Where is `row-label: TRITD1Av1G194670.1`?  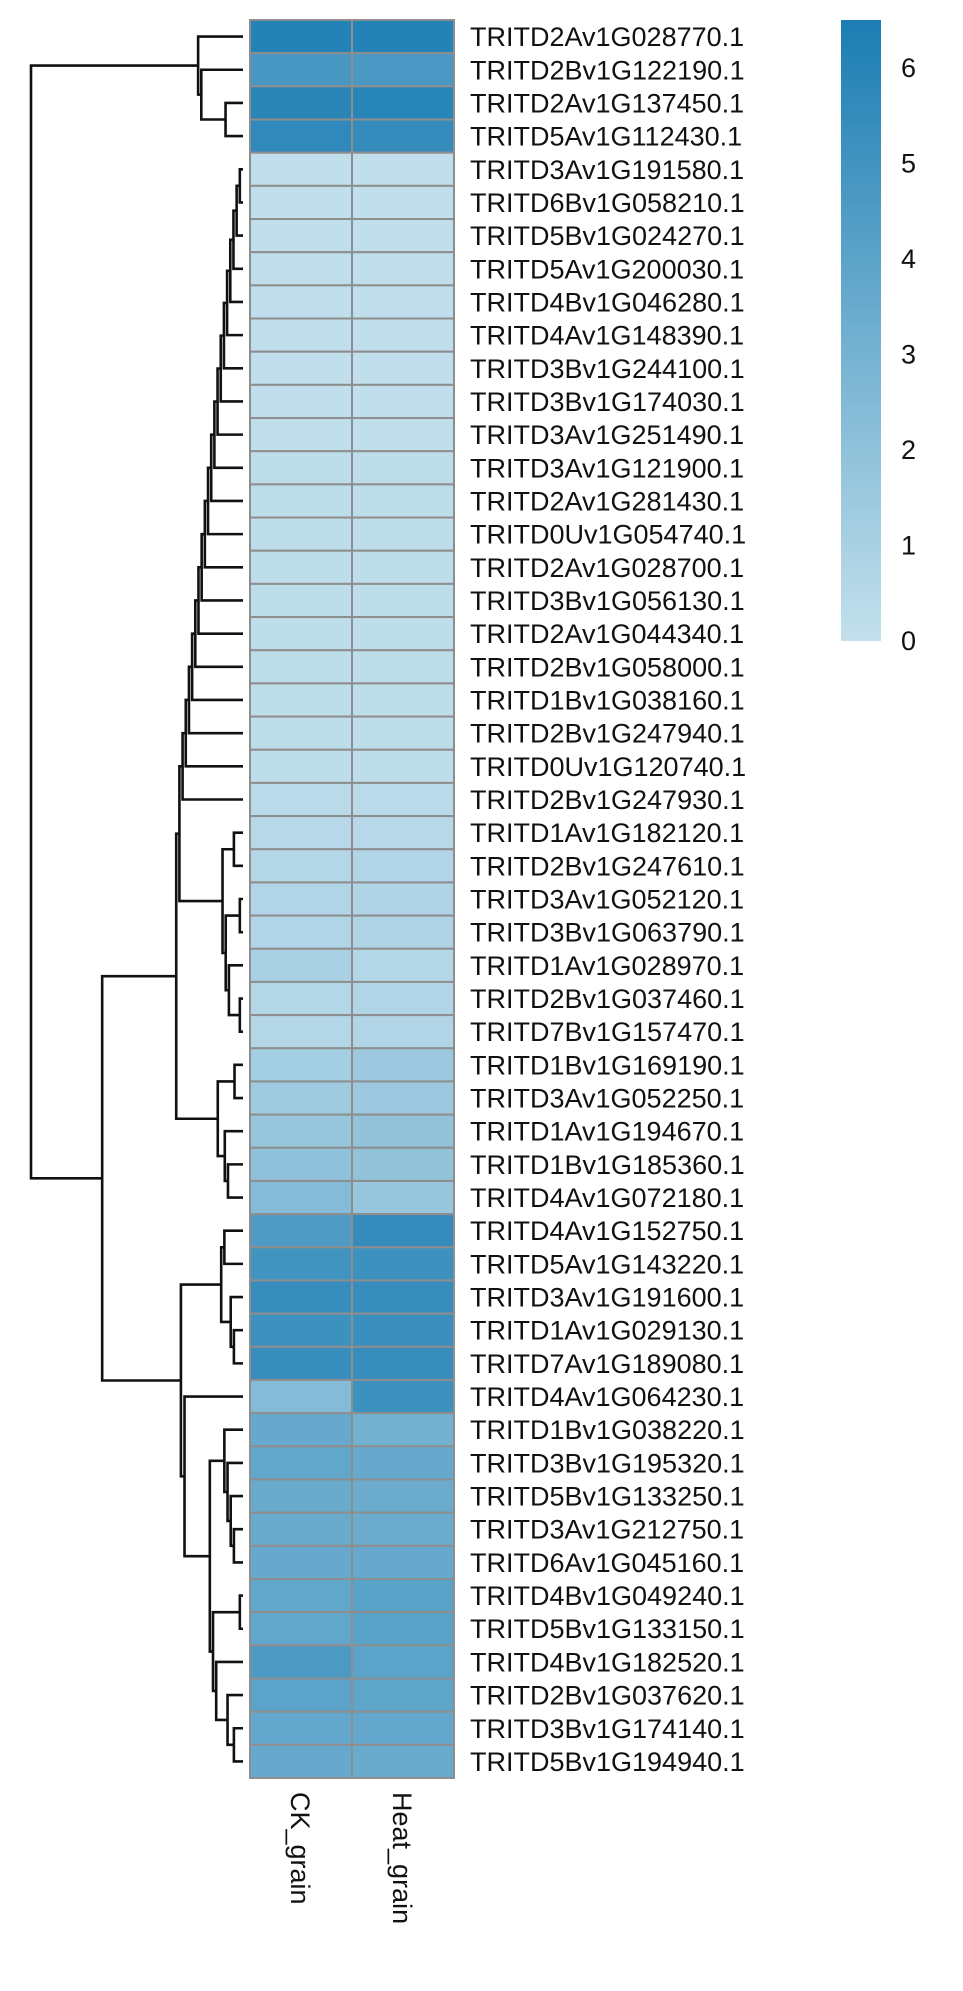 row-label: TRITD1Av1G194670.1 is located at coordinates (607, 1132).